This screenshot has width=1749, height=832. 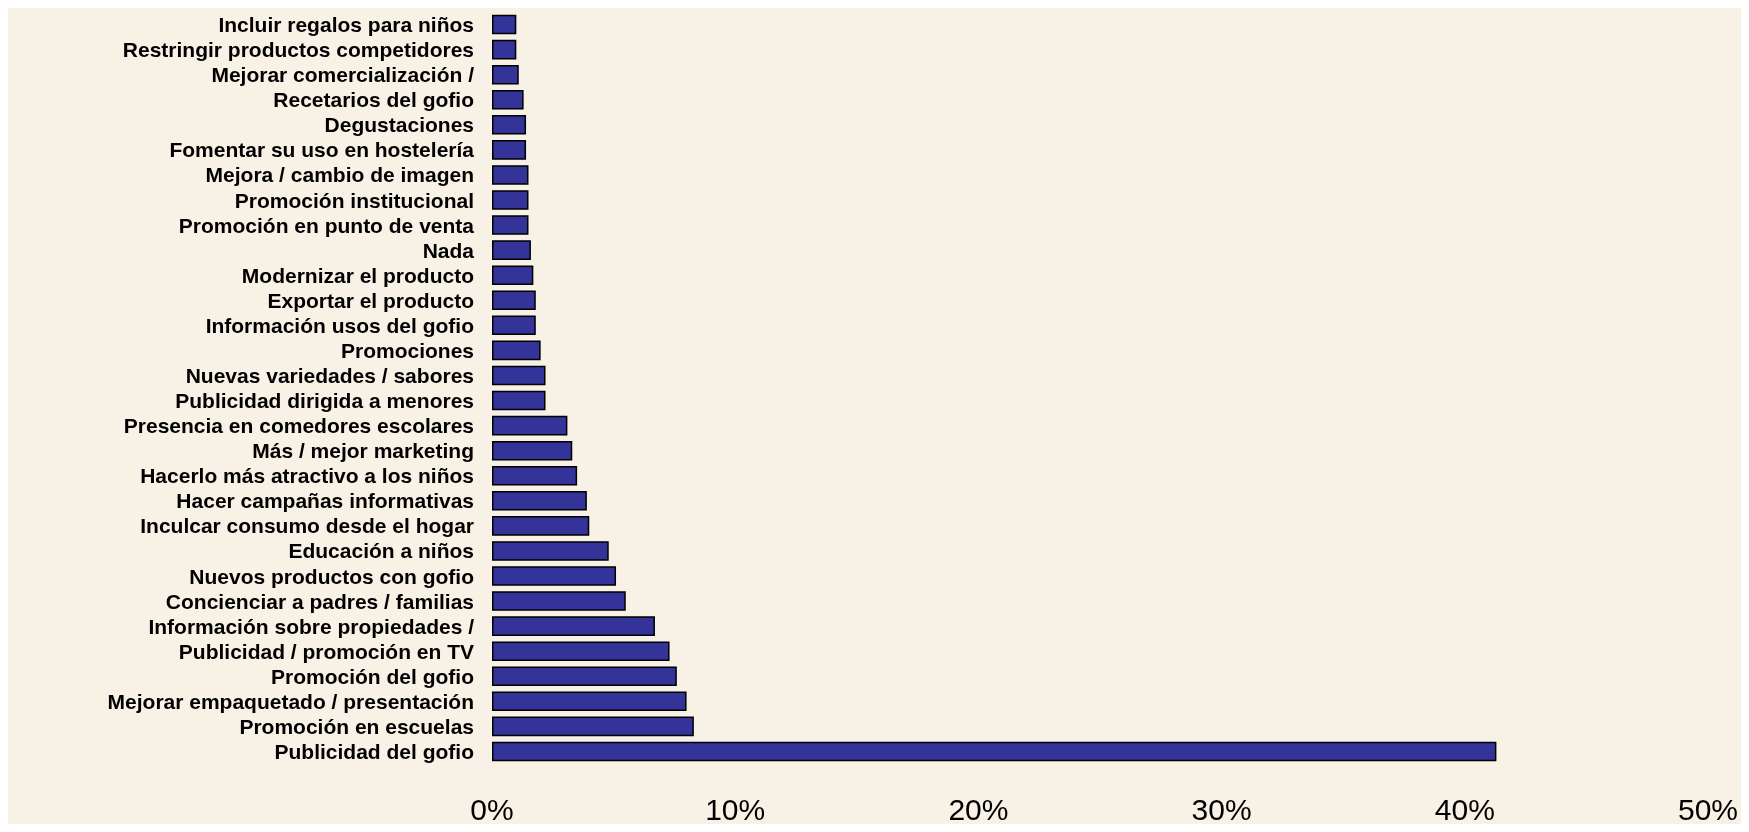 I want to click on y-tick-label: Concienciar a padres / familias, so click(x=319, y=601).